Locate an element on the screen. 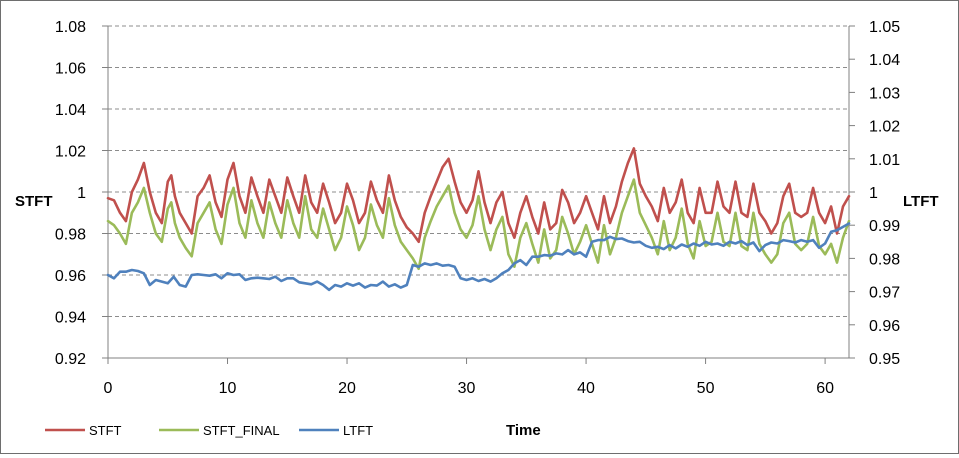 The image size is (959, 458). y-tick-label-right: 1.02 is located at coordinates (884, 127).